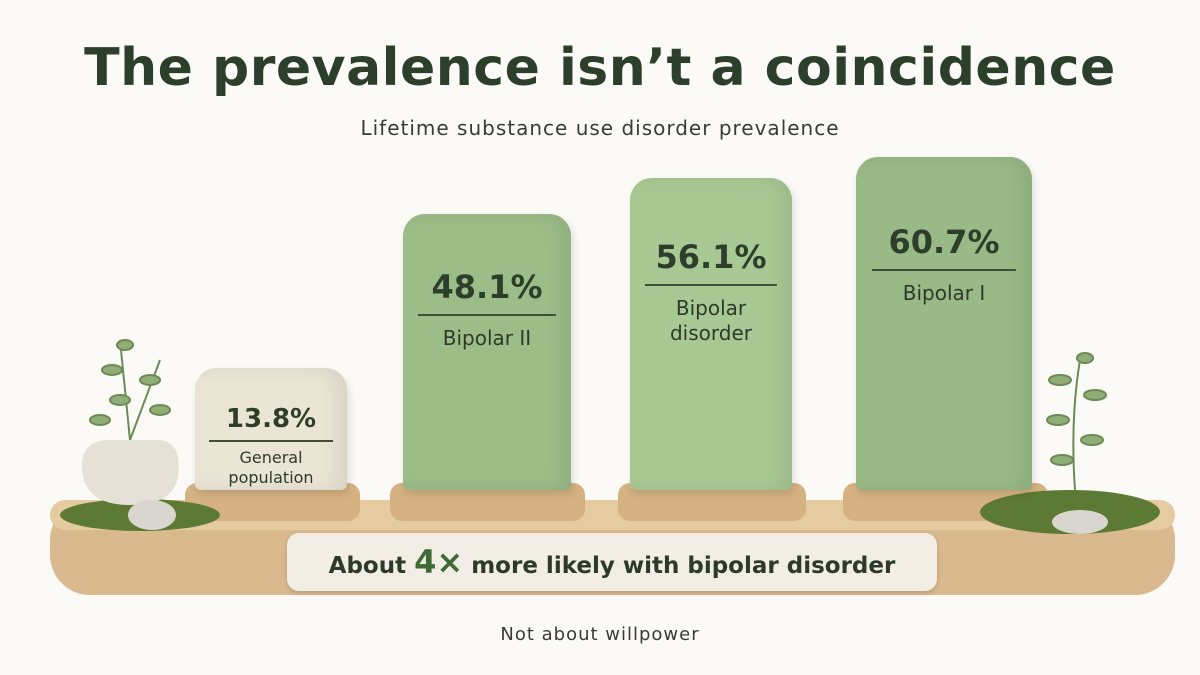 The image size is (1200, 675). Describe the element at coordinates (271, 467) in the screenshot. I see `category-label: General population` at that location.